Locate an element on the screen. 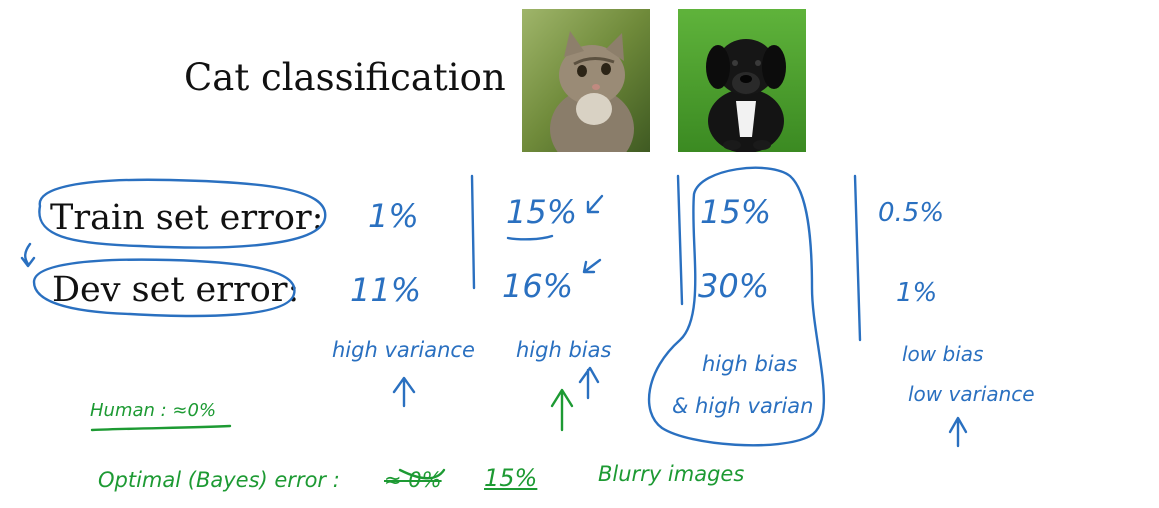  third-case-outline is located at coordinates (736, 306).